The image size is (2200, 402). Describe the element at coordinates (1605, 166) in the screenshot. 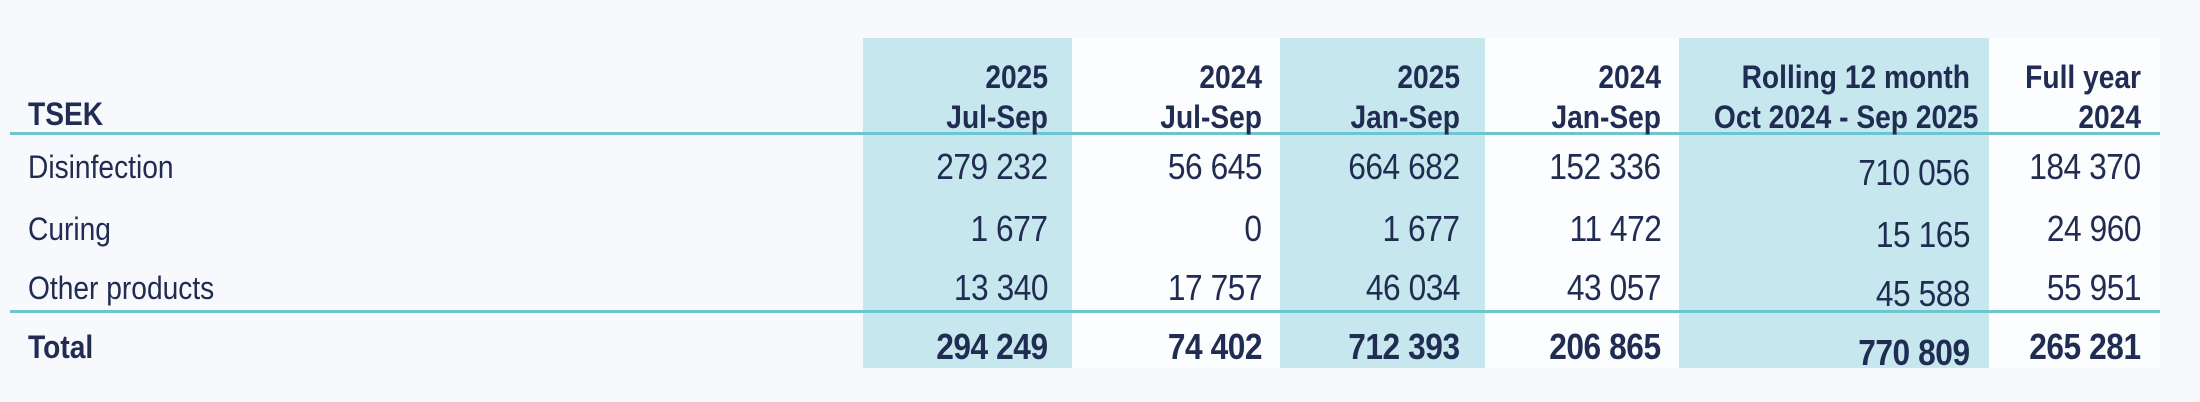

I see `value-text: 152 336` at that location.